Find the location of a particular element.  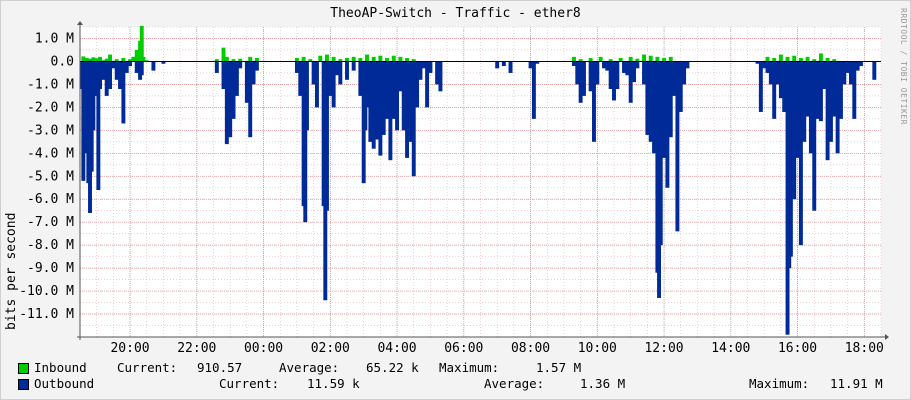

y-tick-label: -3.0 M is located at coordinates (50, 130).